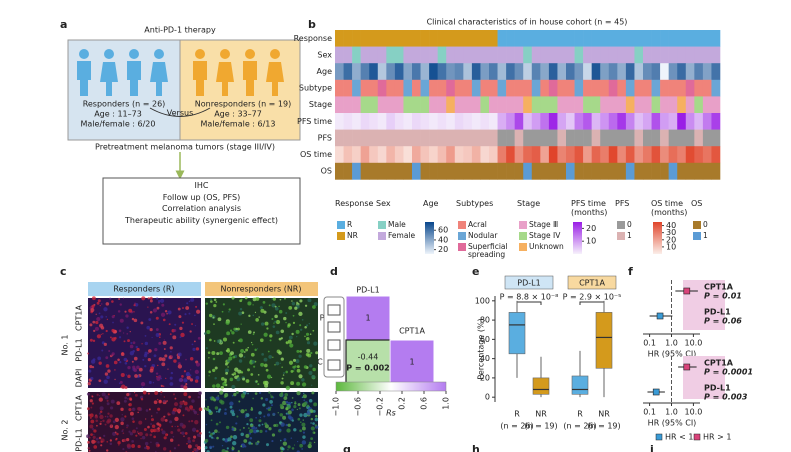 This screenshot has width=791, height=452. Describe the element at coordinates (383, 203) in the screenshot. I see `legend-title: Sex` at that location.